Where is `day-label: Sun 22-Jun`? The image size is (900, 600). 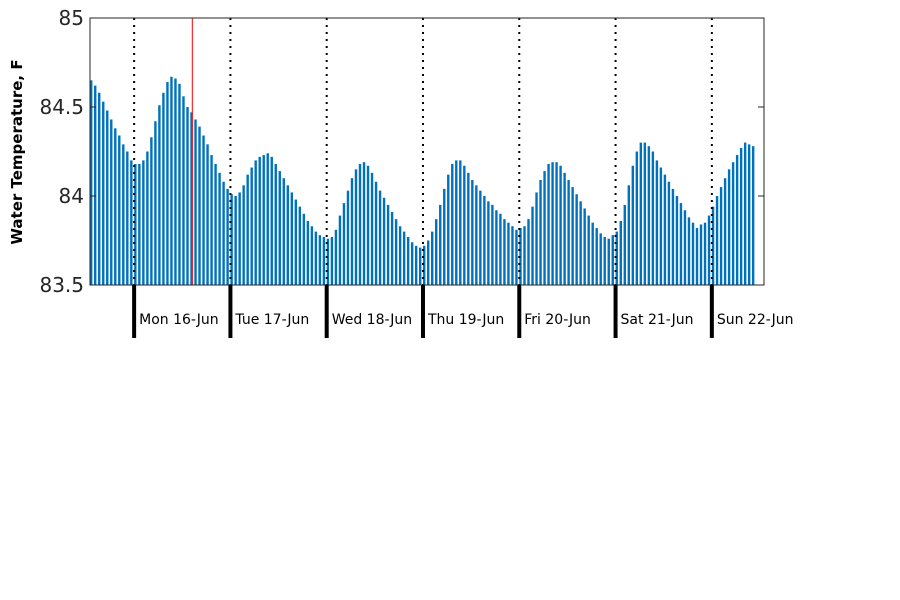
day-label: Sun 22-Jun is located at coordinates (755, 320).